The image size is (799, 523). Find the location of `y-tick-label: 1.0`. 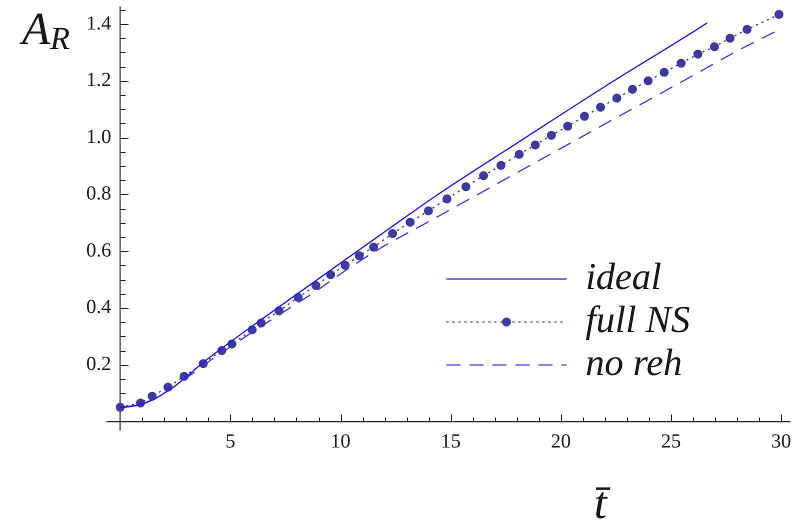

y-tick-label: 1.0 is located at coordinates (99, 137).